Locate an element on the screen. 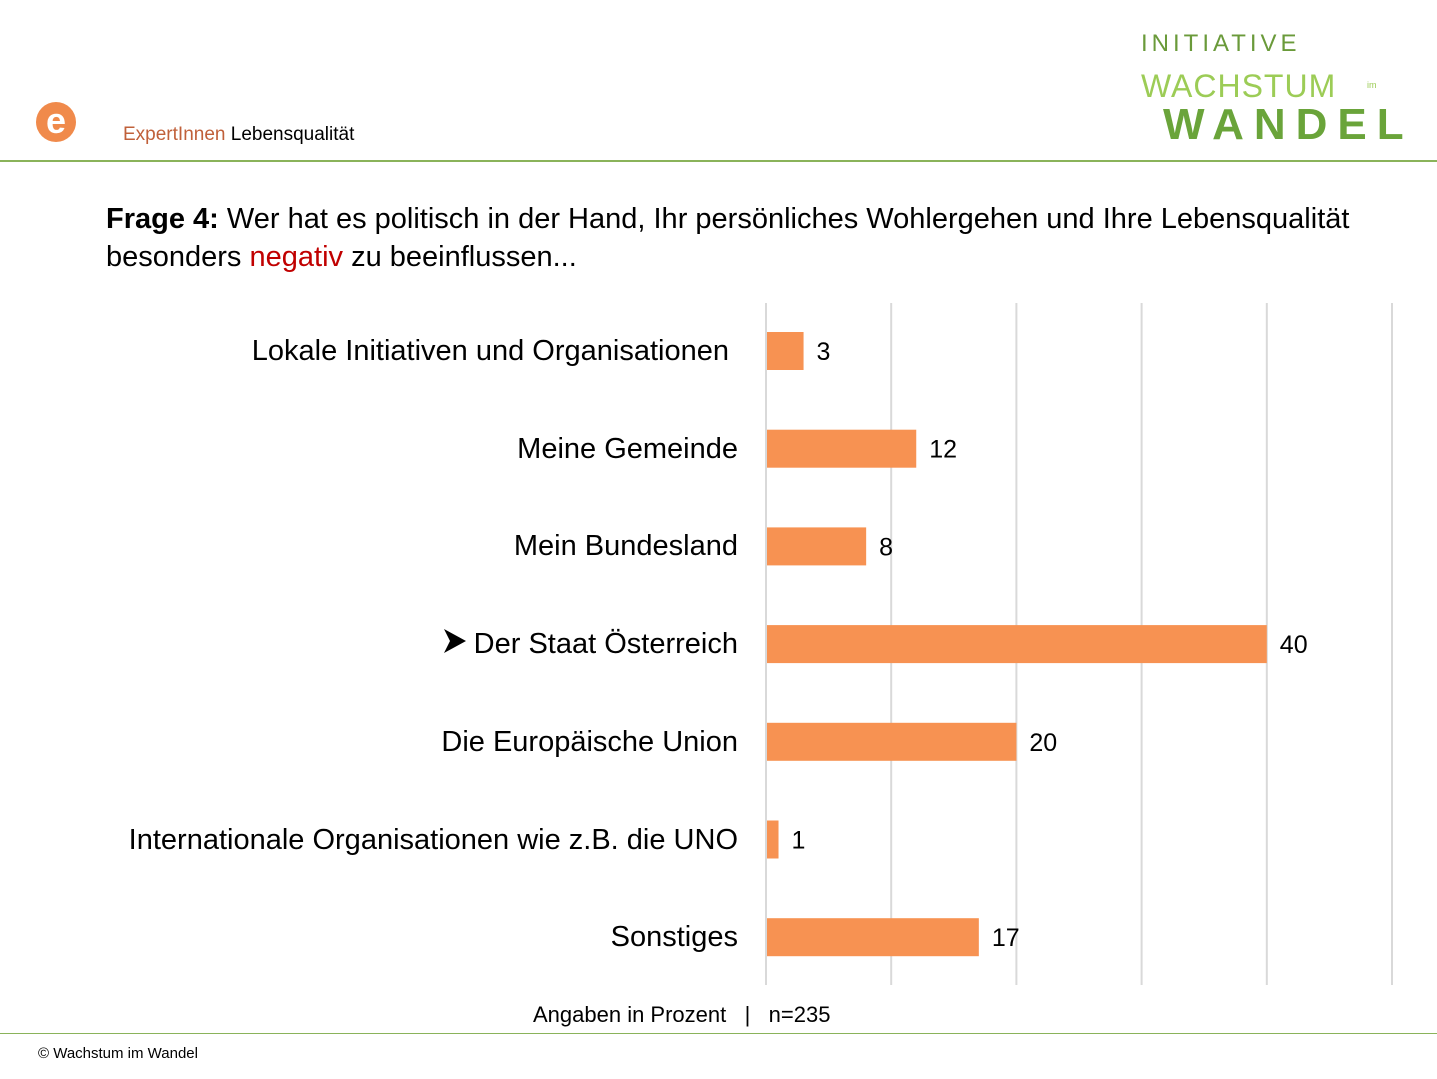 The image size is (1437, 1079). header-rest: Lebensqualität is located at coordinates (290, 134).